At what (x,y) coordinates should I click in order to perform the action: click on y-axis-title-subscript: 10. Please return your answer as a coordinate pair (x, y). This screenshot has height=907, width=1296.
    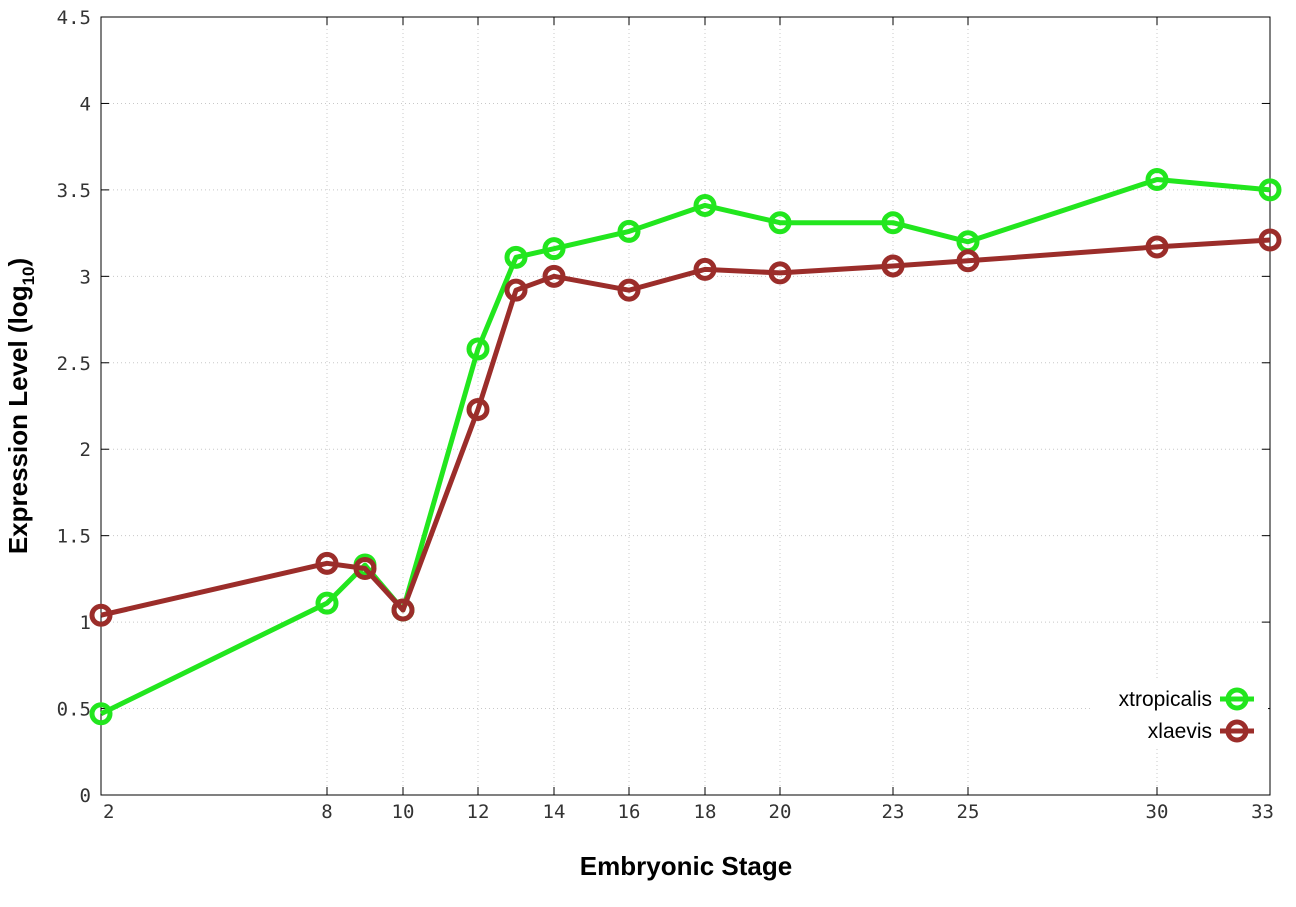
    Looking at the image, I should click on (28, 276).